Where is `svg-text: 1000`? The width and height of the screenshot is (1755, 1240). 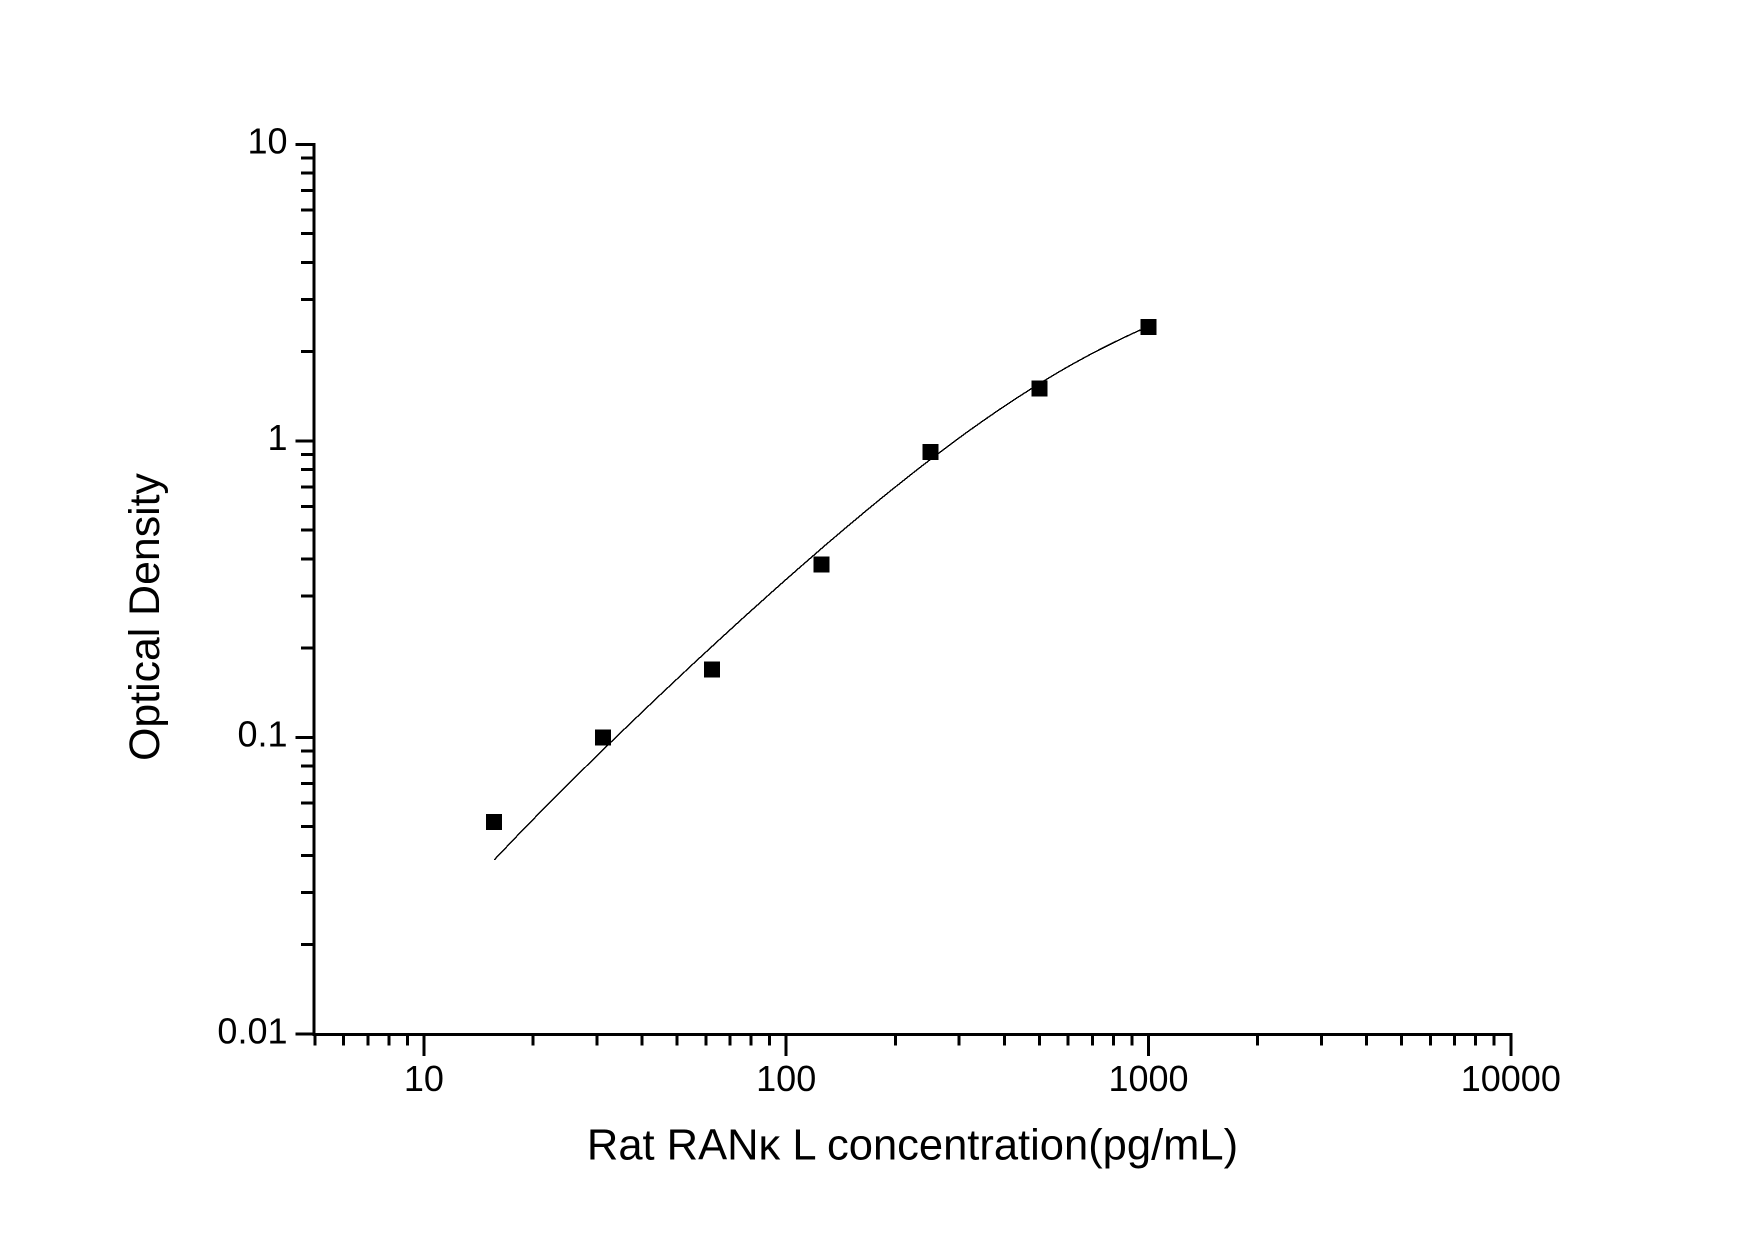
svg-text: 1000 is located at coordinates (1148, 1078).